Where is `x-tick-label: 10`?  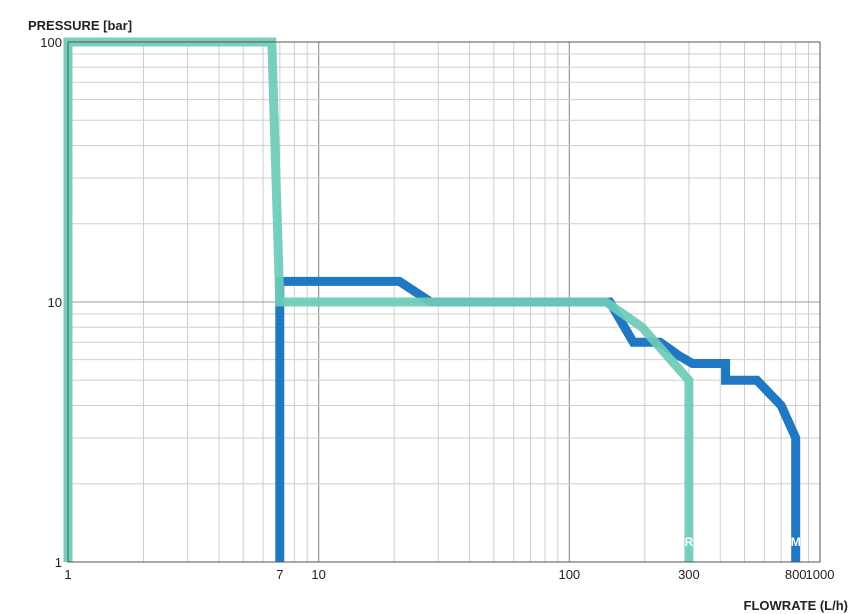 x-tick-label: 10 is located at coordinates (318, 574).